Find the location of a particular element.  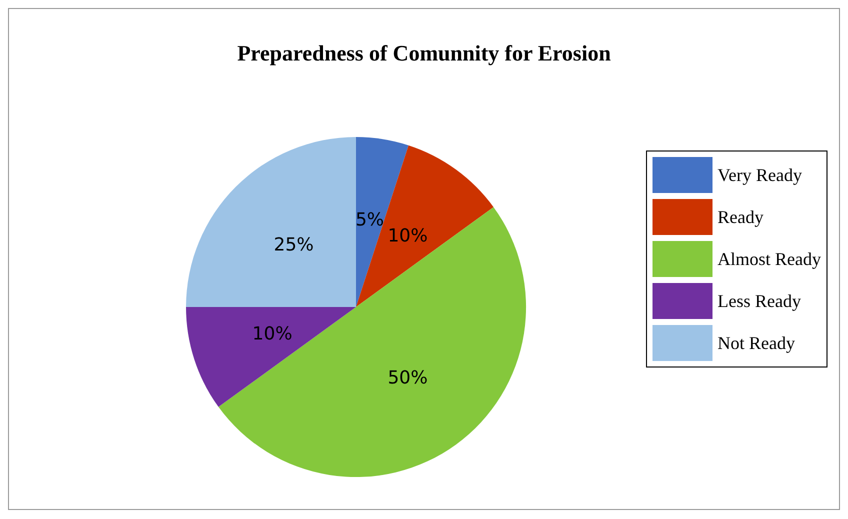

legend-label: Less Ready is located at coordinates (759, 301).